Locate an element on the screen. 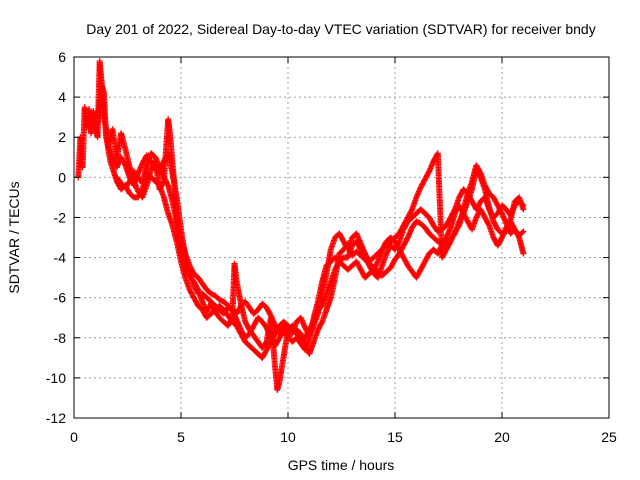 The width and height of the screenshot is (640, 480). y-tick-label: 6 is located at coordinates (62, 57).